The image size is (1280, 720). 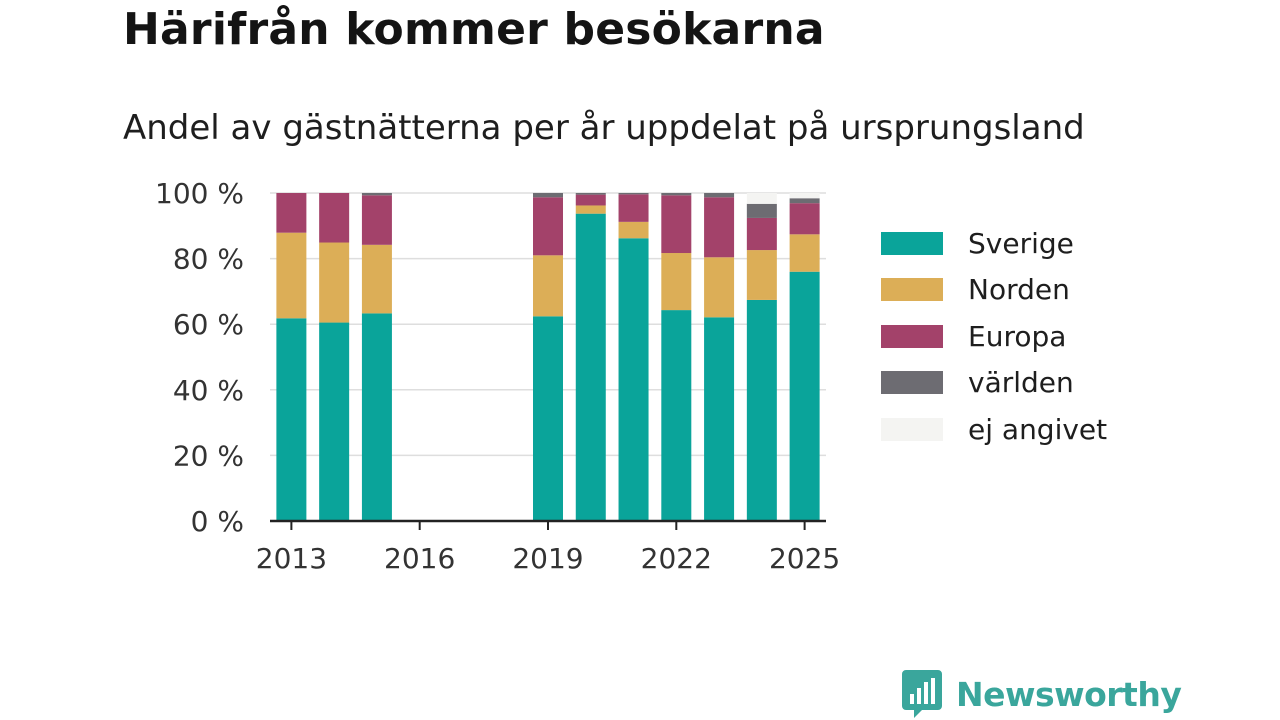 What do you see at coordinates (1019, 290) in the screenshot?
I see `legend-label-norden: Norden` at bounding box center [1019, 290].